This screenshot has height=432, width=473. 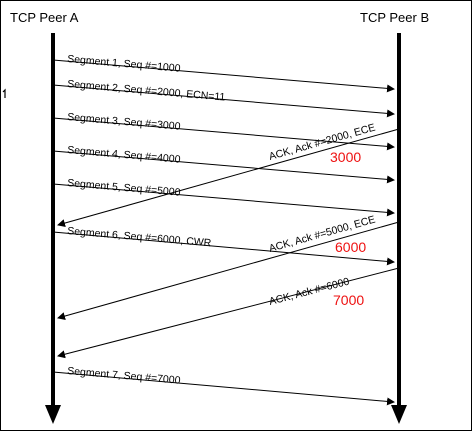 I want to click on segment-2-arrow, so click(x=223, y=101).